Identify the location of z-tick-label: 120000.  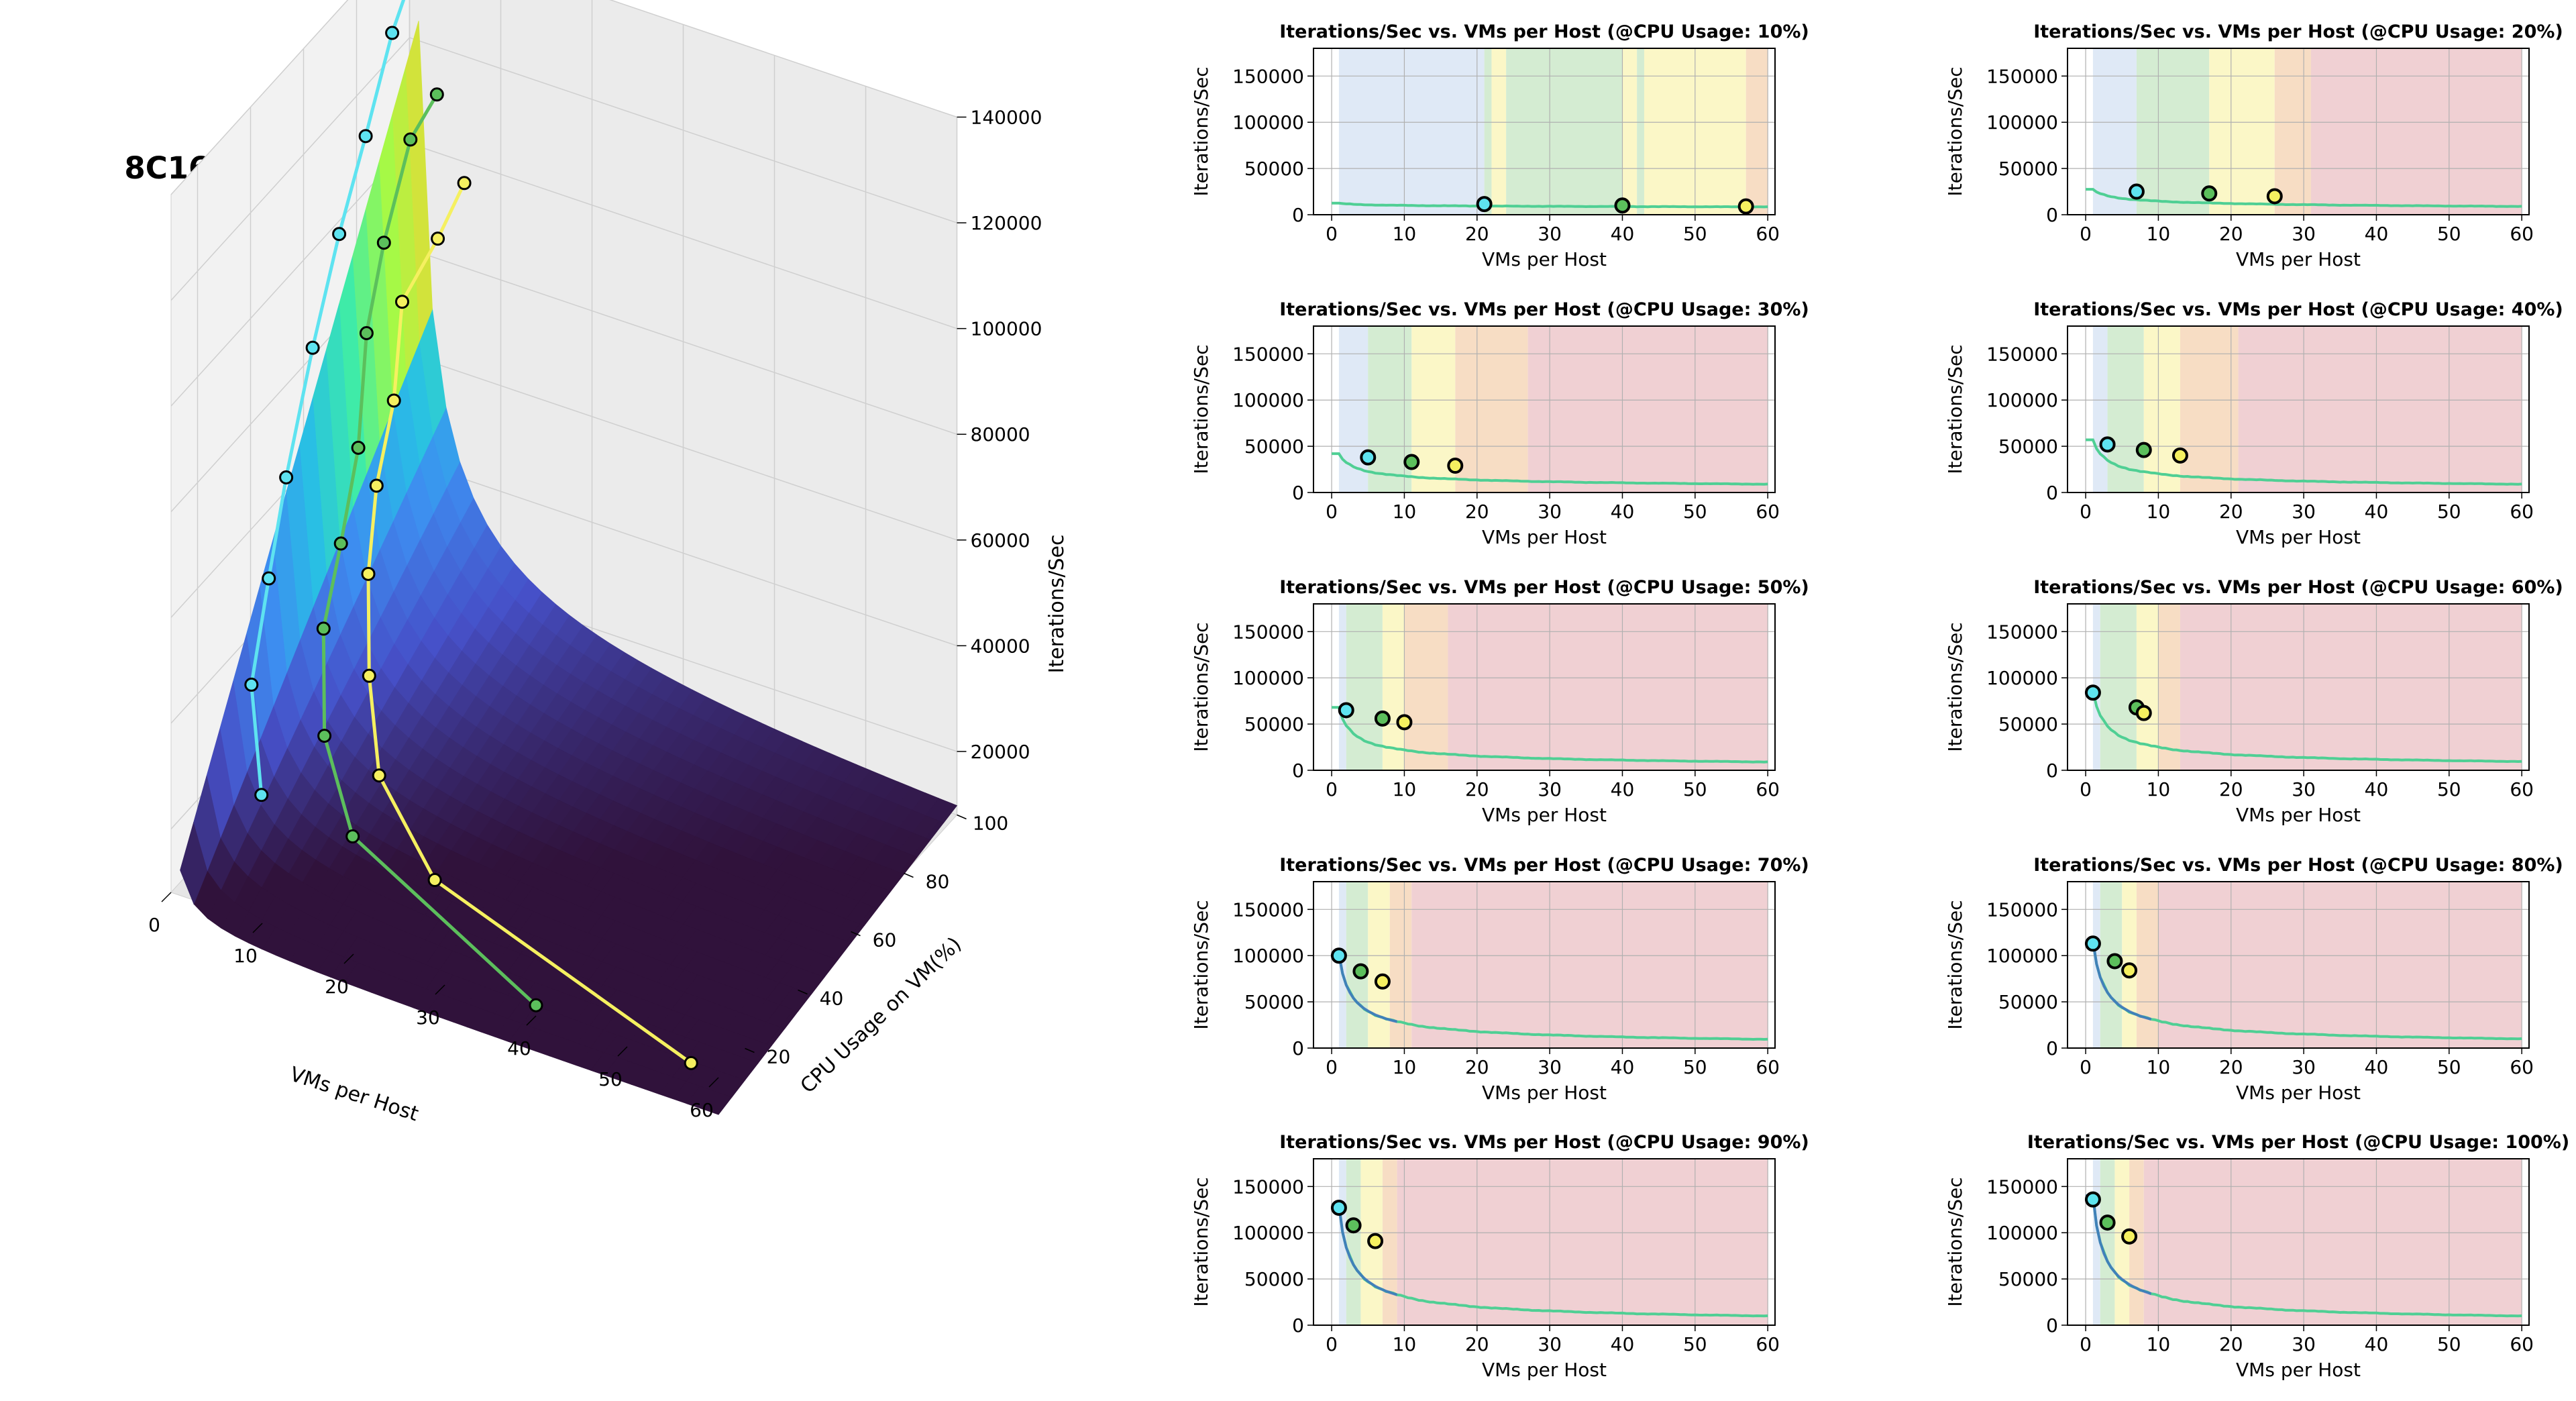
(1006, 223).